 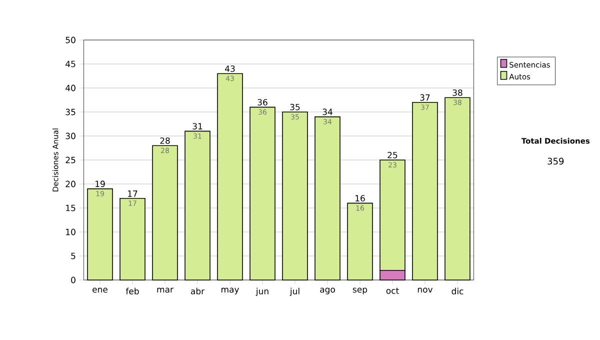 I want to click on x-tick-label: sep, so click(x=360, y=291).